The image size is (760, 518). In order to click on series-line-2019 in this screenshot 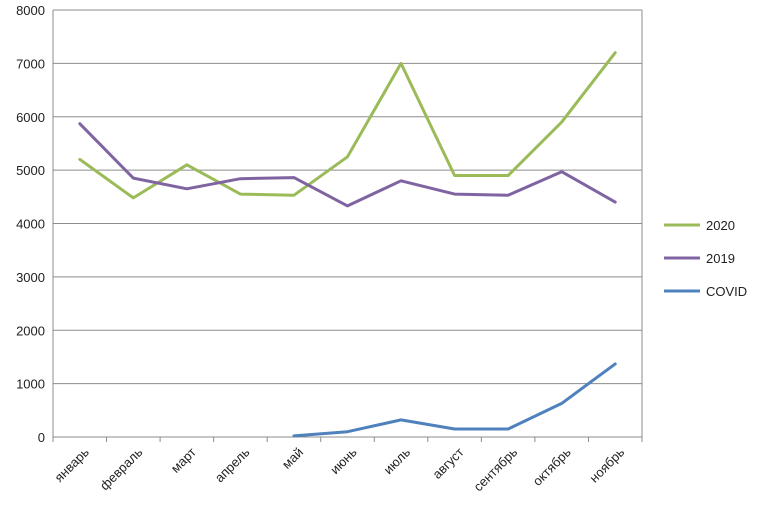, I will do `click(347, 165)`.